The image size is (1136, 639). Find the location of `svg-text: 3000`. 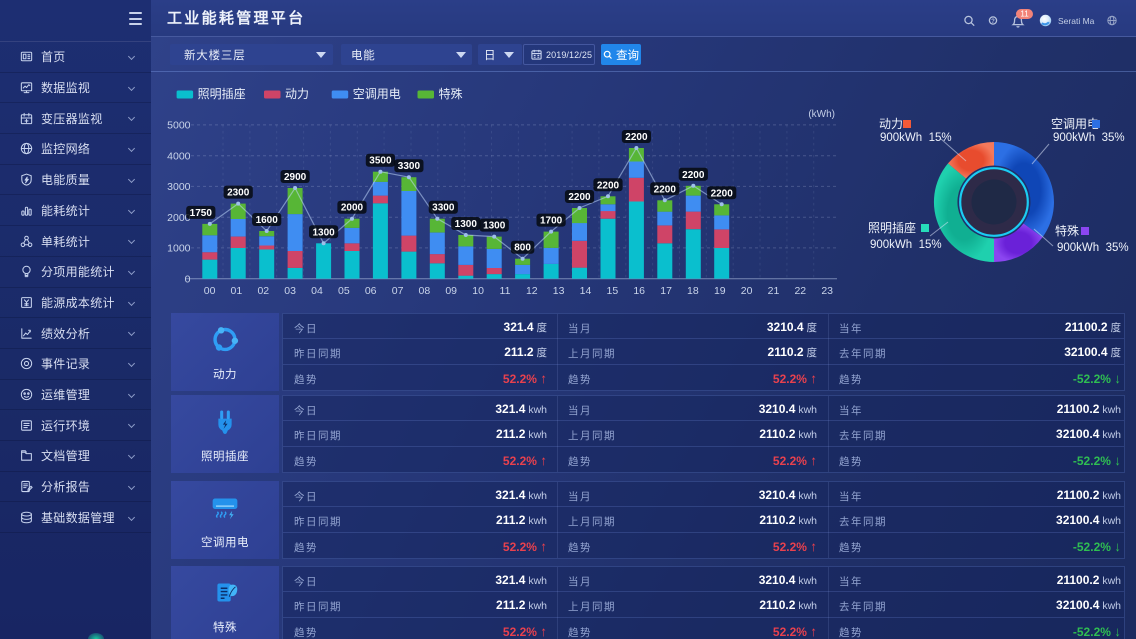

svg-text: 3000 is located at coordinates (179, 187).